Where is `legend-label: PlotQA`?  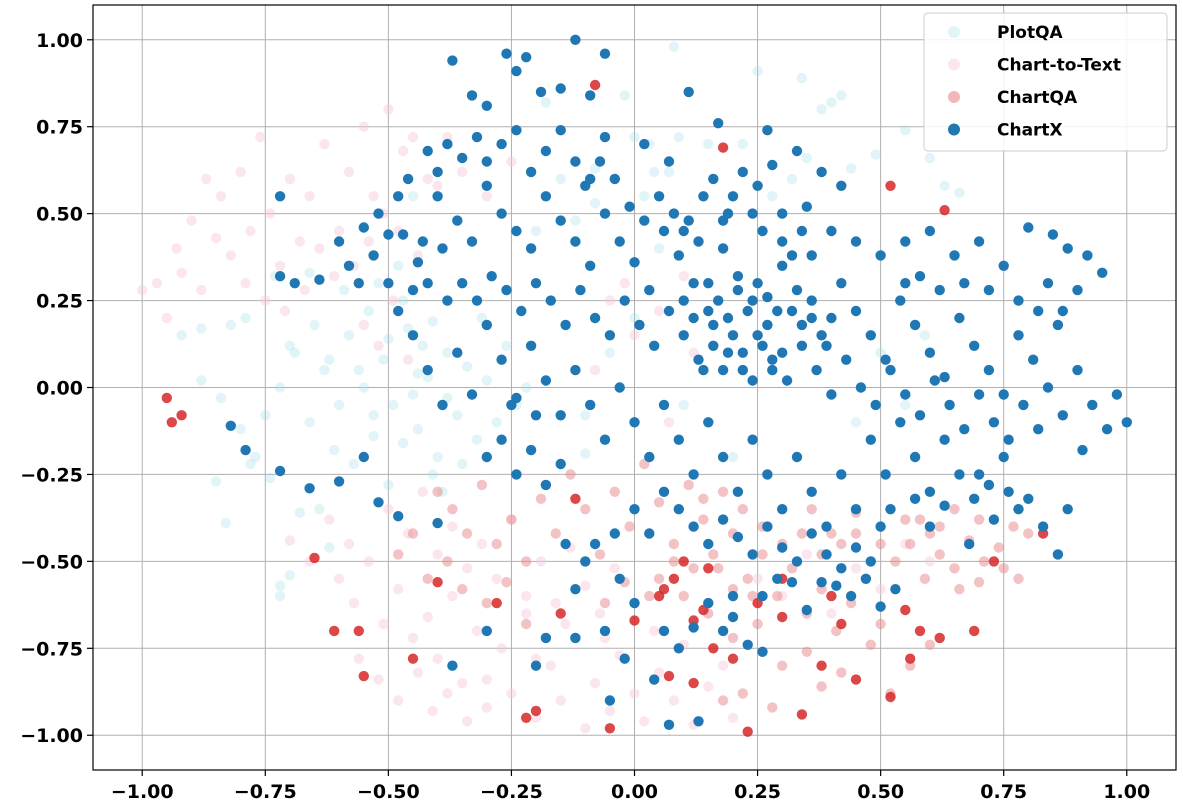 legend-label: PlotQA is located at coordinates (1030, 33).